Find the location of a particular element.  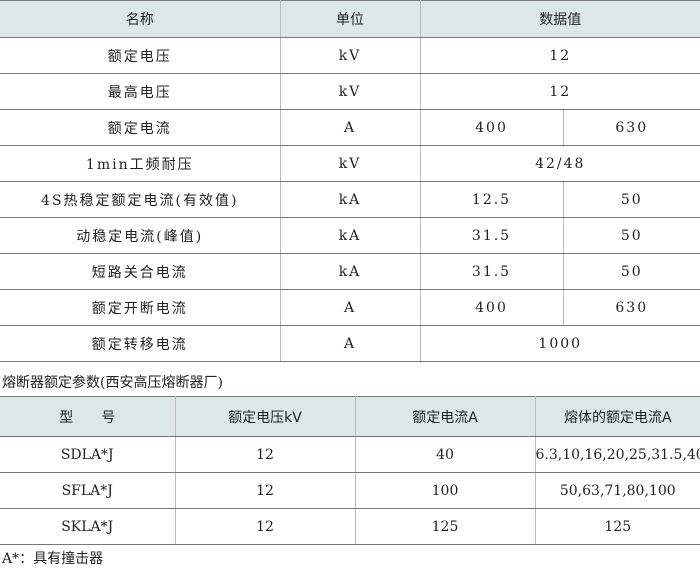

param-name: 最高电压 is located at coordinates (140, 91).